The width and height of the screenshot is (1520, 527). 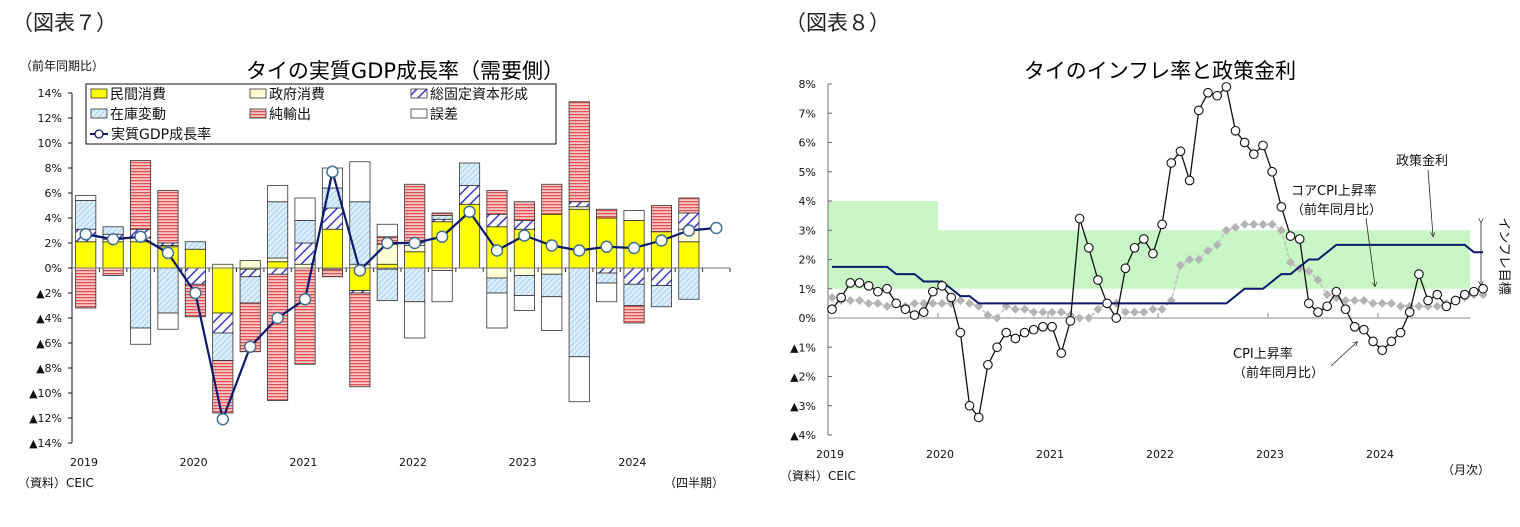 I want to click on gdp-y-tick-label: ▲12%, so click(x=45, y=418).